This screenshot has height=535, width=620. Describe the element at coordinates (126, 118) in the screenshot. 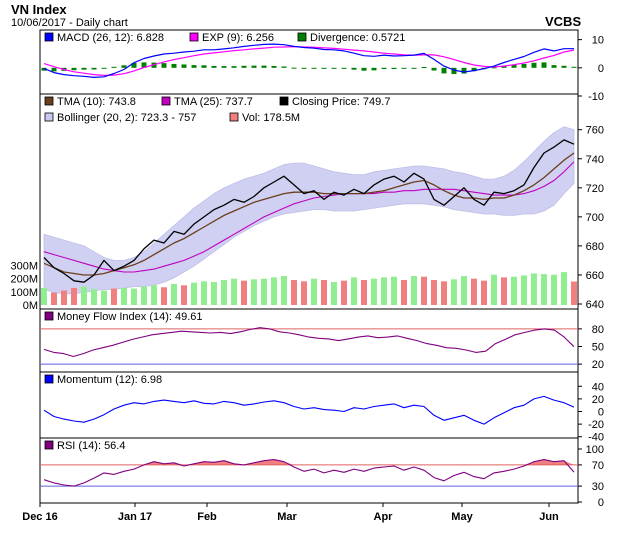

I see `legend-label-price: Bollinger (20, 2): 723.3 - 757` at that location.